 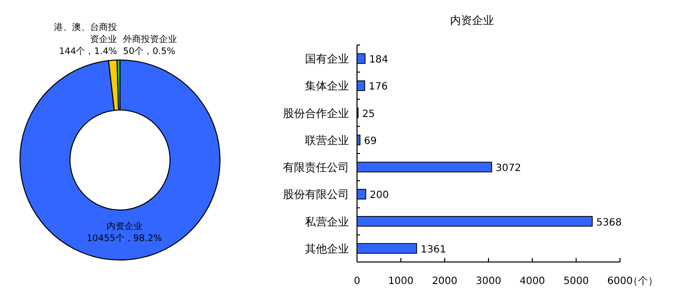 I want to click on y-tick-label: 股份有限公司, so click(x=316, y=195).